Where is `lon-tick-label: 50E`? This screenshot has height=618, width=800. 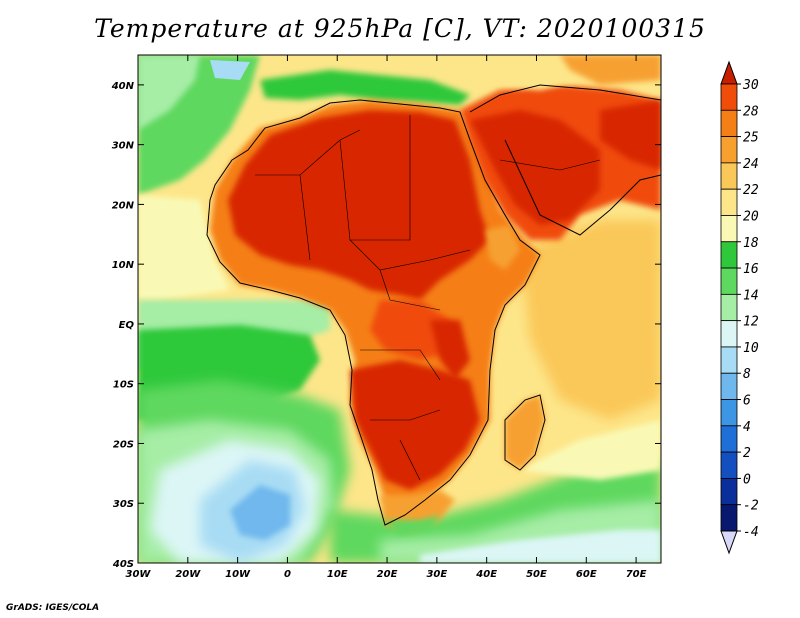 lon-tick-label: 50E is located at coordinates (536, 574).